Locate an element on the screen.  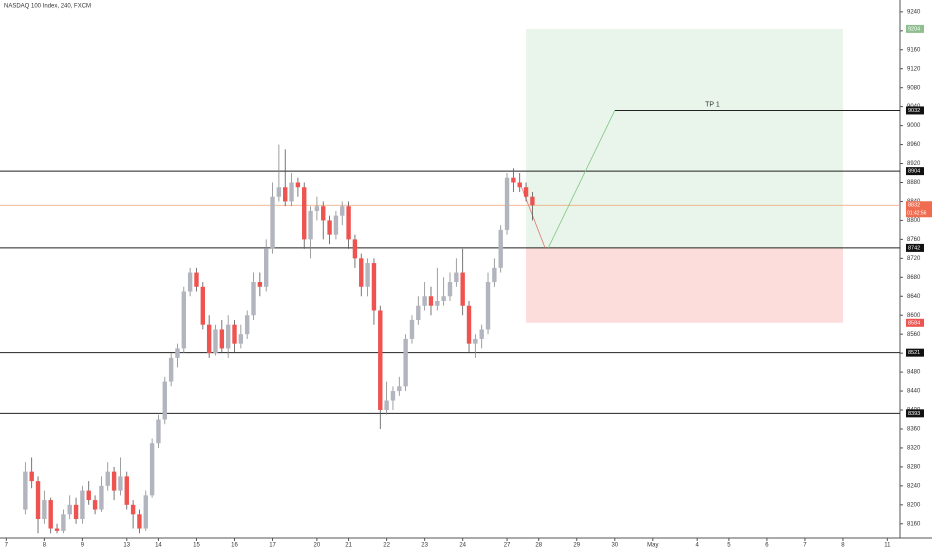
x-tick-label: 23 is located at coordinates (424, 546).